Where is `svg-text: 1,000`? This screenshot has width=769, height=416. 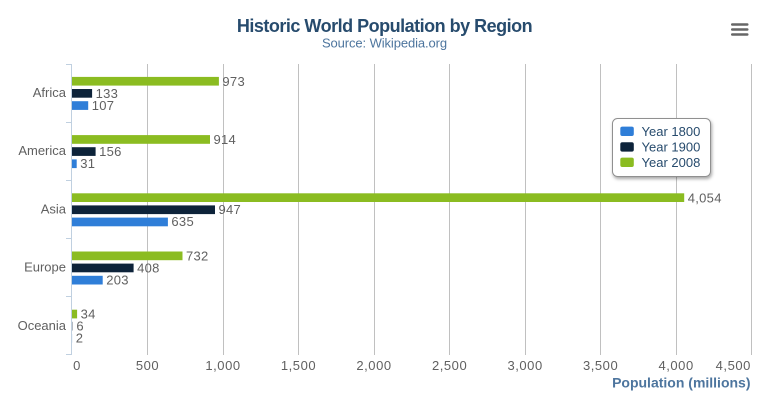
svg-text: 1,000 is located at coordinates (222, 365).